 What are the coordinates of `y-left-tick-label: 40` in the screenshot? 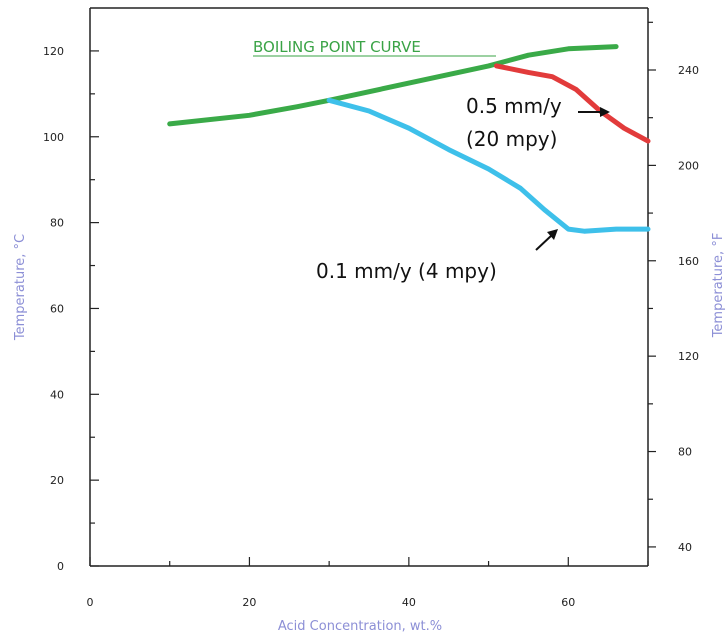 It's located at (57, 394).